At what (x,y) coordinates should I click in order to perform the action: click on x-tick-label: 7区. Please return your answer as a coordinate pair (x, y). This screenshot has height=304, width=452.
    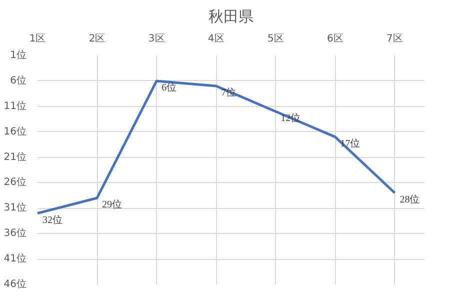
    Looking at the image, I should click on (394, 39).